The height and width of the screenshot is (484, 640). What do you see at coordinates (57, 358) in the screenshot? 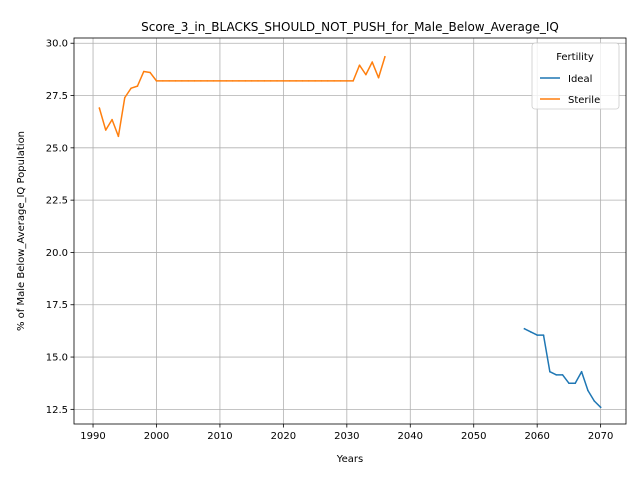
I see `y-tick-label: 15.0` at bounding box center [57, 358].